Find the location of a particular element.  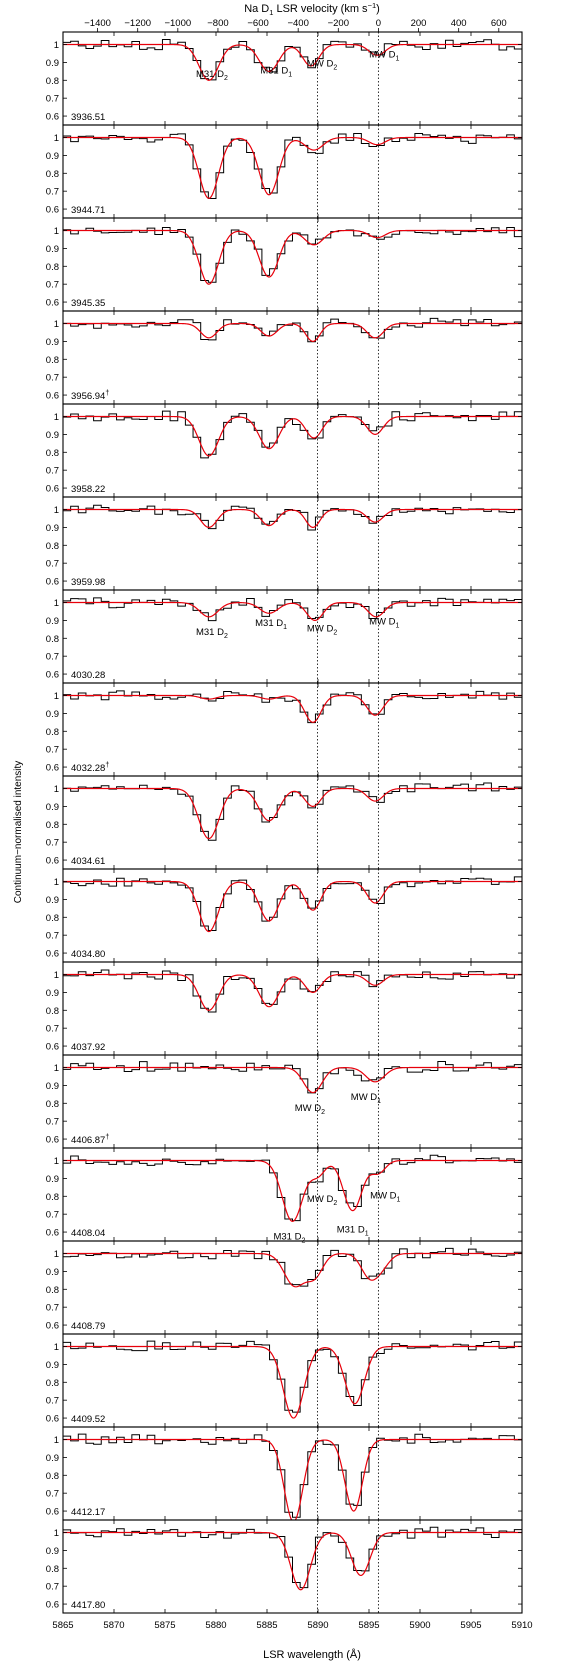

x-tick-label: 5875 is located at coordinates (164, 1625).